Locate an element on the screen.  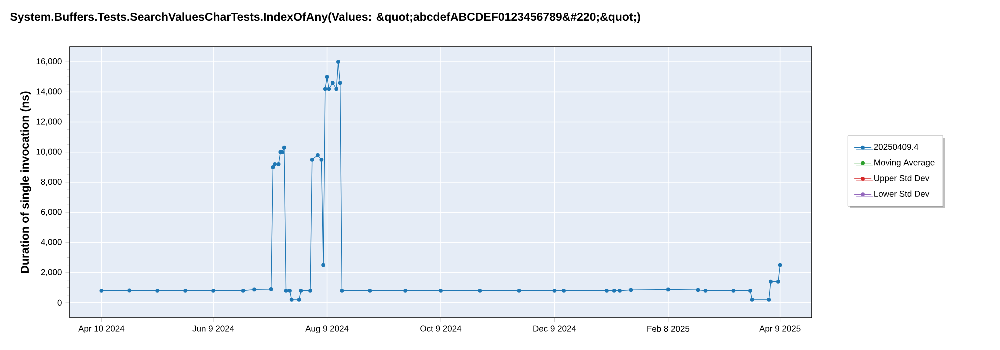
x-tick-label: Dec 9 2024 is located at coordinates (555, 329).